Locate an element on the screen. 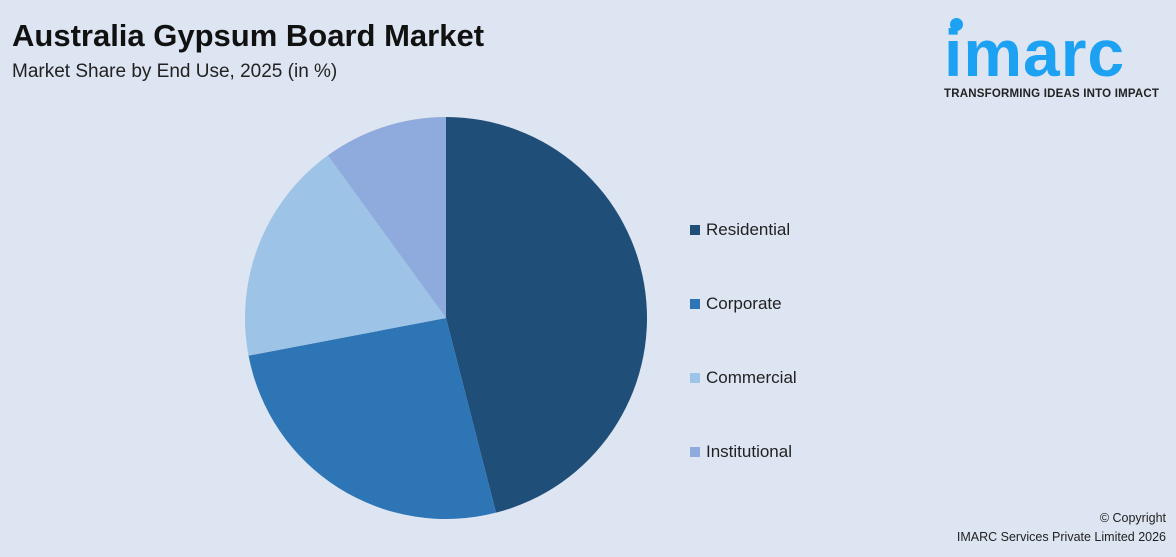 This screenshot has width=1176, height=557. chart-title: Australia Gypsum Board Market is located at coordinates (248, 35).